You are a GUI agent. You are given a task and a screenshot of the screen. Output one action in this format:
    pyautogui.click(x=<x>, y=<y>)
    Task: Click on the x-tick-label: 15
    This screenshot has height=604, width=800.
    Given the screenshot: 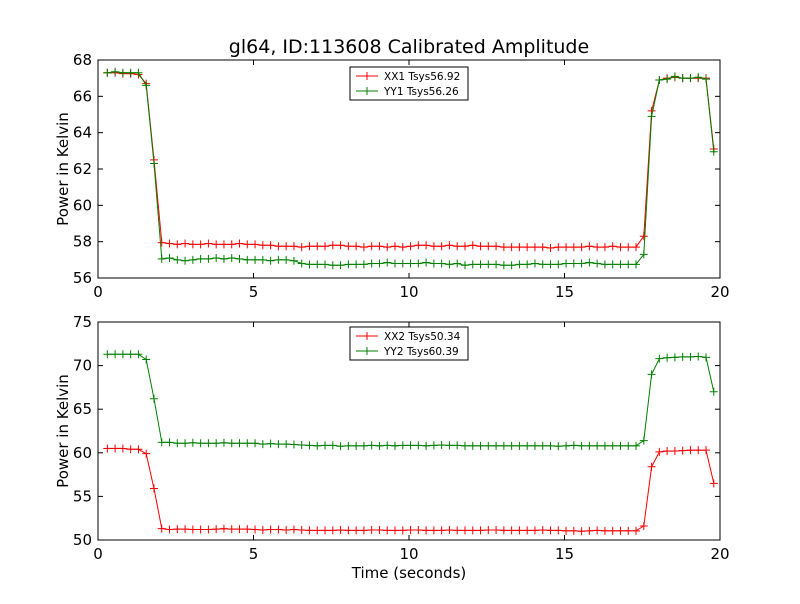 What is the action you would take?
    pyautogui.click(x=564, y=554)
    